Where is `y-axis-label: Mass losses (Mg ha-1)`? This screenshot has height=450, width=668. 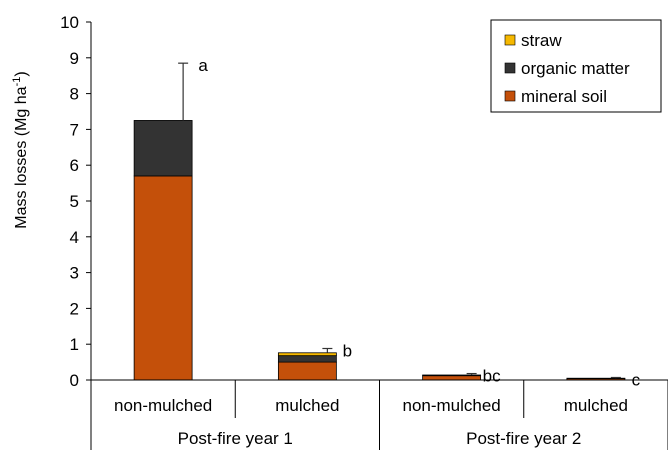
y-axis-label: Mass losses (Mg ha-1) is located at coordinates (20, 149).